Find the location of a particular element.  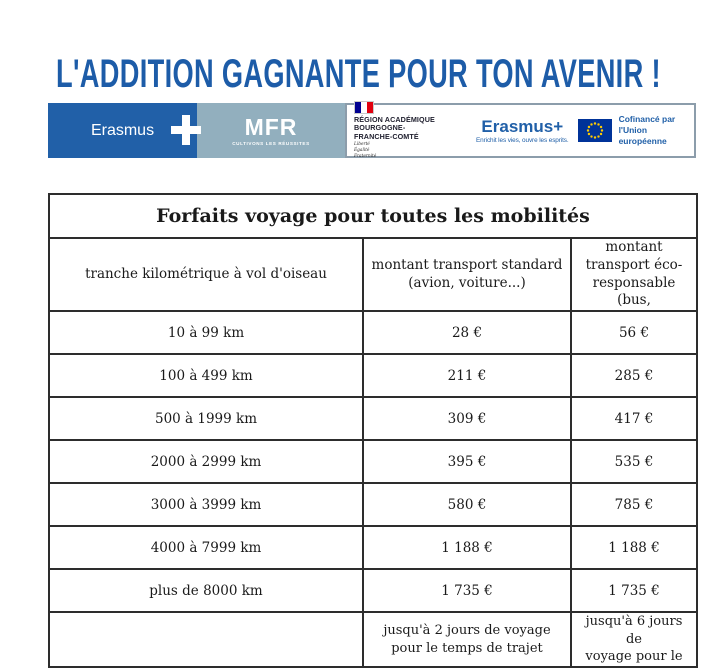

republique-motto: Liberté Égalité Fraternité is located at coordinates (406, 151).